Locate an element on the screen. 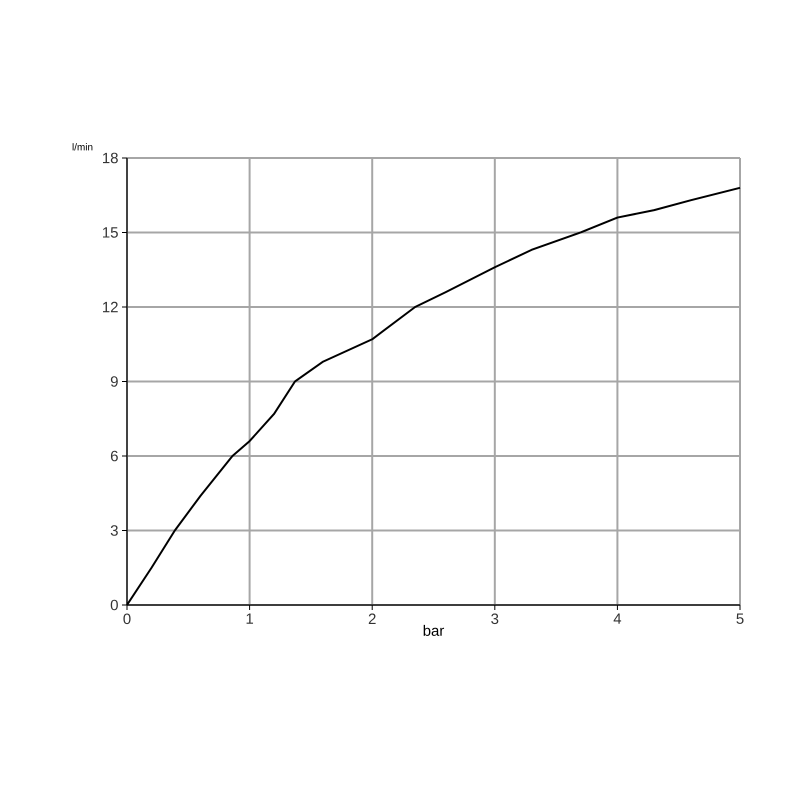  y-tick-label: 9 is located at coordinates (114, 381).